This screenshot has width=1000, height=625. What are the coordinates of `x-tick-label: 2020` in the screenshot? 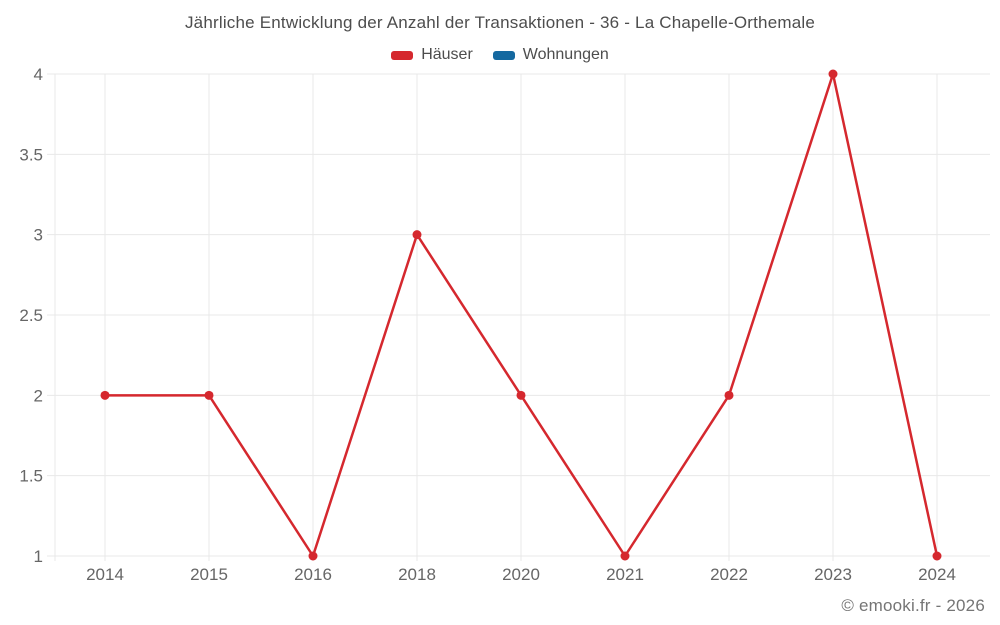 It's located at (521, 574).